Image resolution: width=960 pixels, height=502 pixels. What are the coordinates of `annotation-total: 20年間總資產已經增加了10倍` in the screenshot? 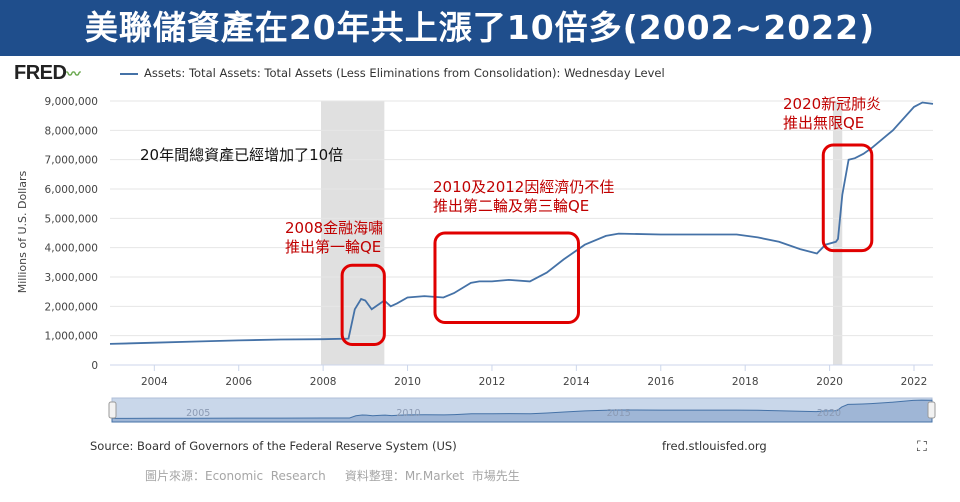 It's located at (242, 155).